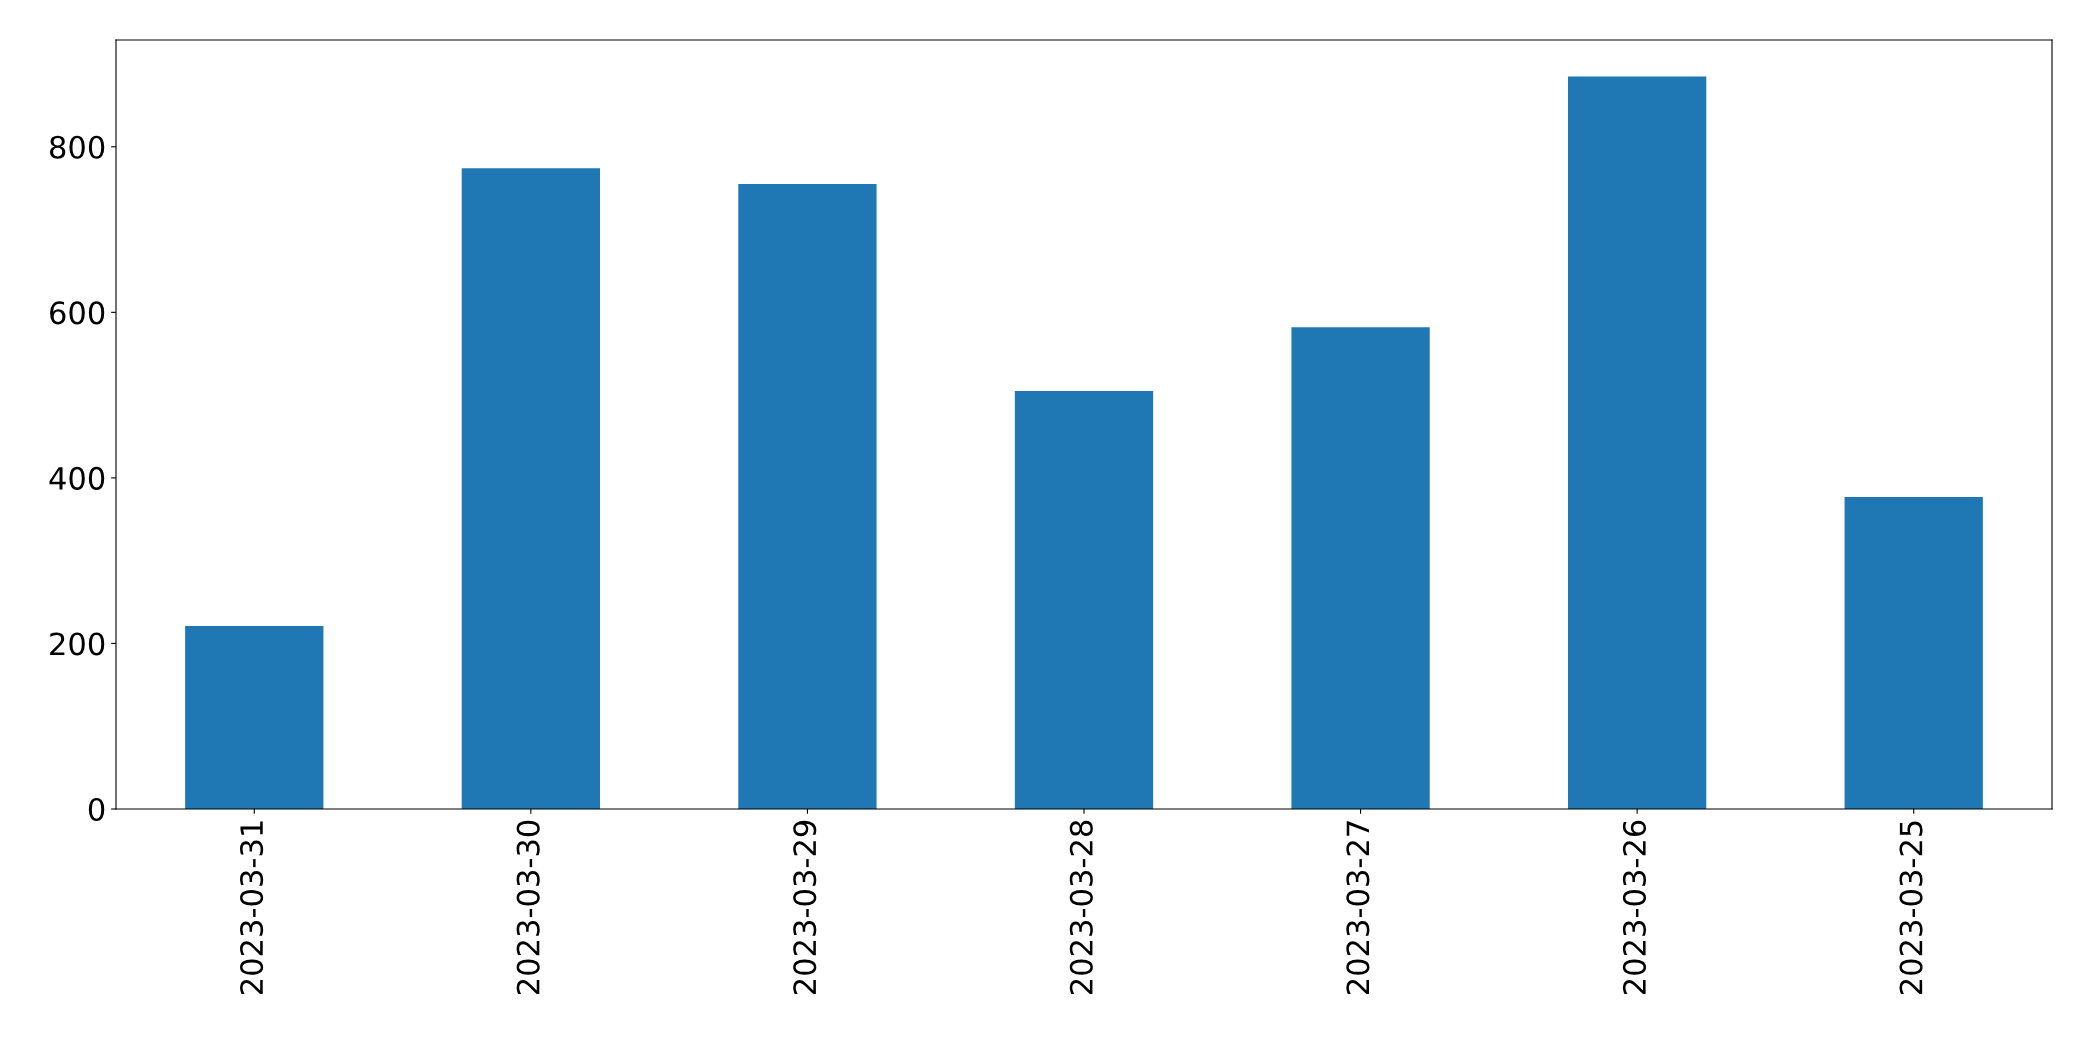 This screenshot has width=2093, height=1061. I want to click on x-tick-label: 2023-03-27, so click(1358, 908).